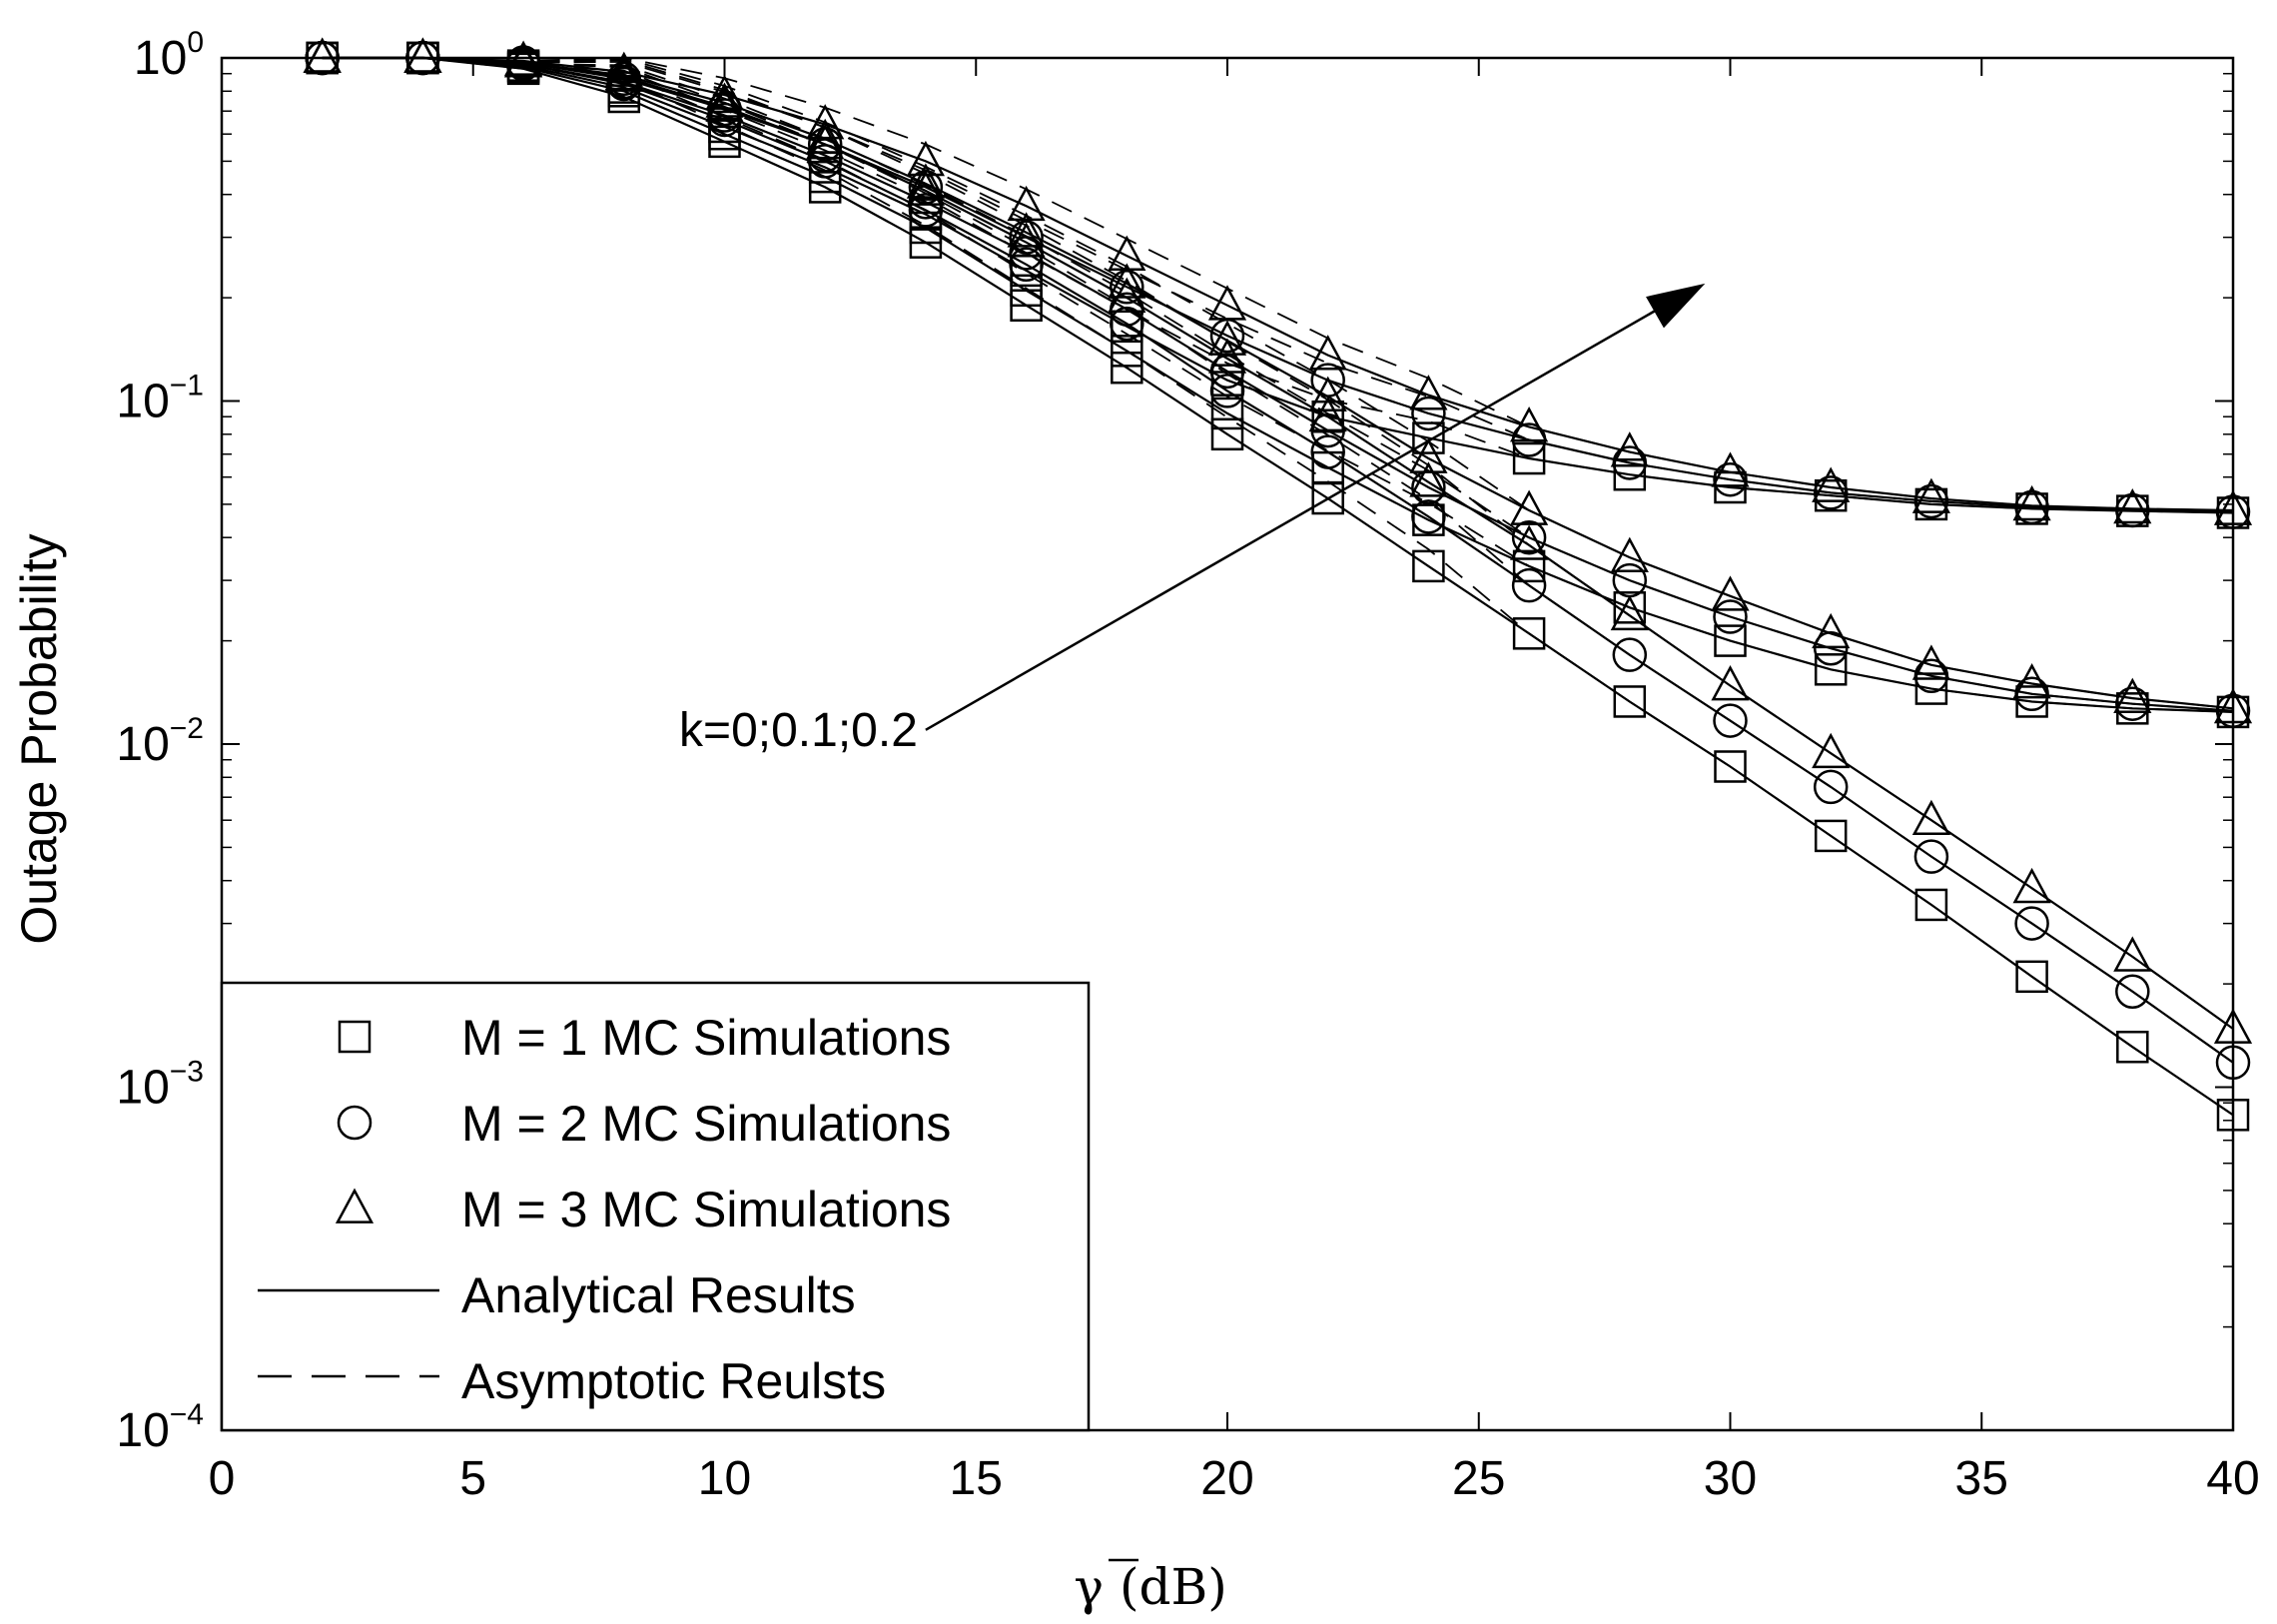 The height and width of the screenshot is (1624, 2277). I want to click on x-tick-label: 5, so click(473, 1478).